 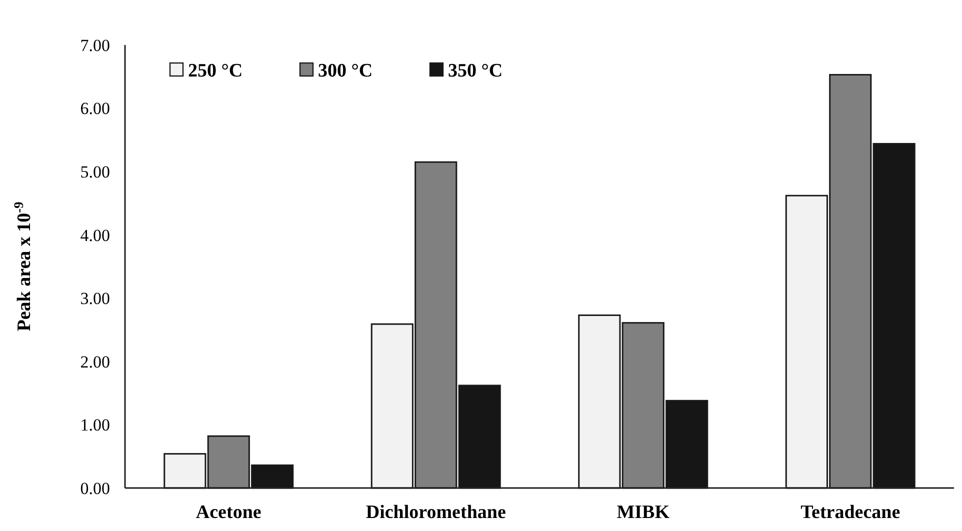 I want to click on y-tick-label: 2.00, so click(x=95, y=362).